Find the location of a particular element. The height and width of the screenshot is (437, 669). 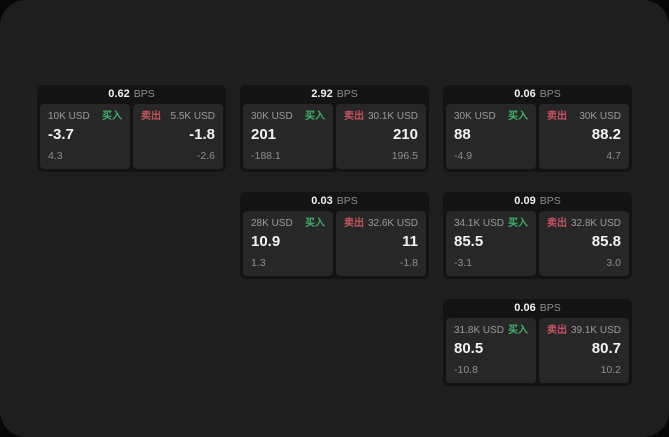

sell-panel-top: 卖出 39.1K USD is located at coordinates (584, 330).